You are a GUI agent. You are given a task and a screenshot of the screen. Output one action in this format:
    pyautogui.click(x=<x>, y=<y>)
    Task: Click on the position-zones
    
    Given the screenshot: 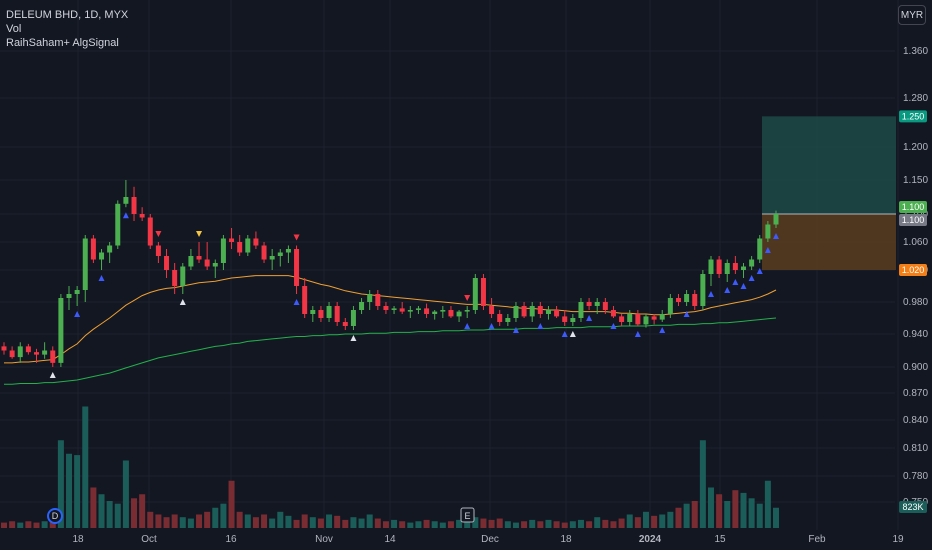 What is the action you would take?
    pyautogui.click(x=829, y=193)
    